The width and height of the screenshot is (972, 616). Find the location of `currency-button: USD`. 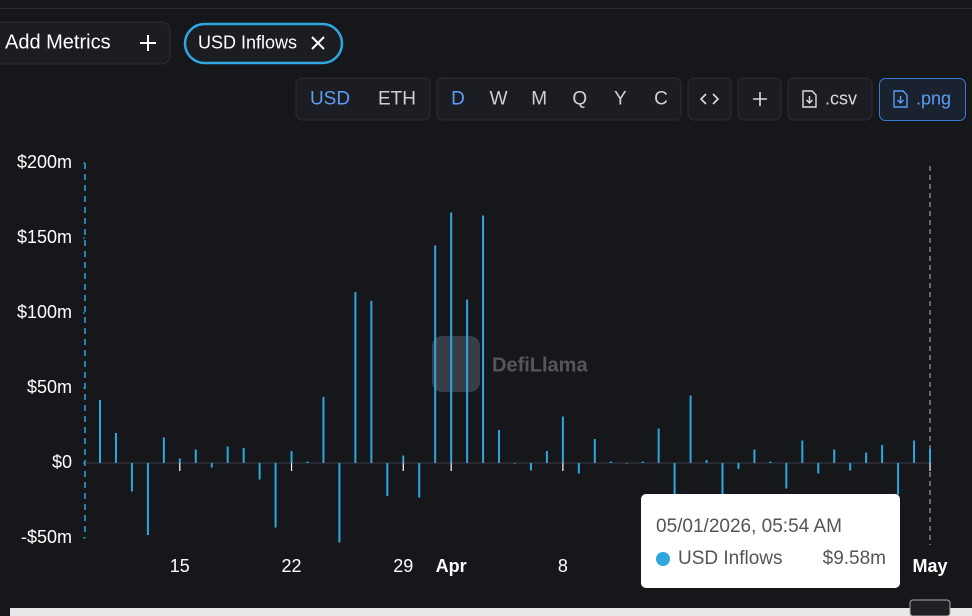

currency-button: USD is located at coordinates (330, 99).